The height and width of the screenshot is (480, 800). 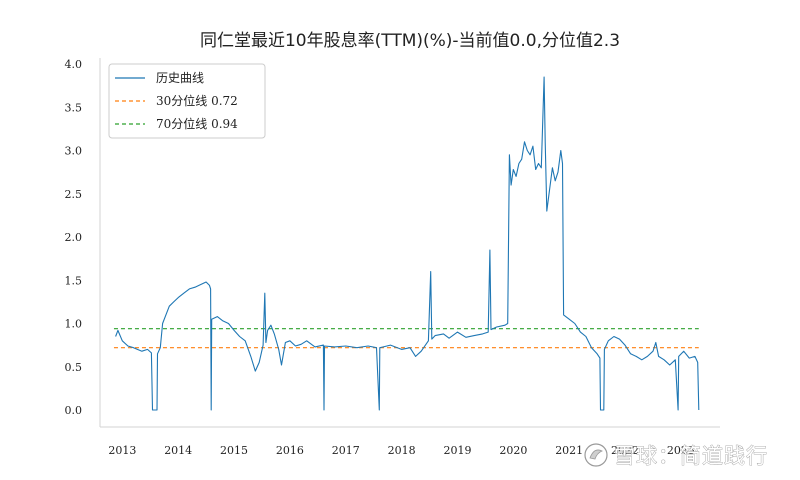 What do you see at coordinates (74, 410) in the screenshot?
I see `y-tick-label: 0.0` at bounding box center [74, 410].